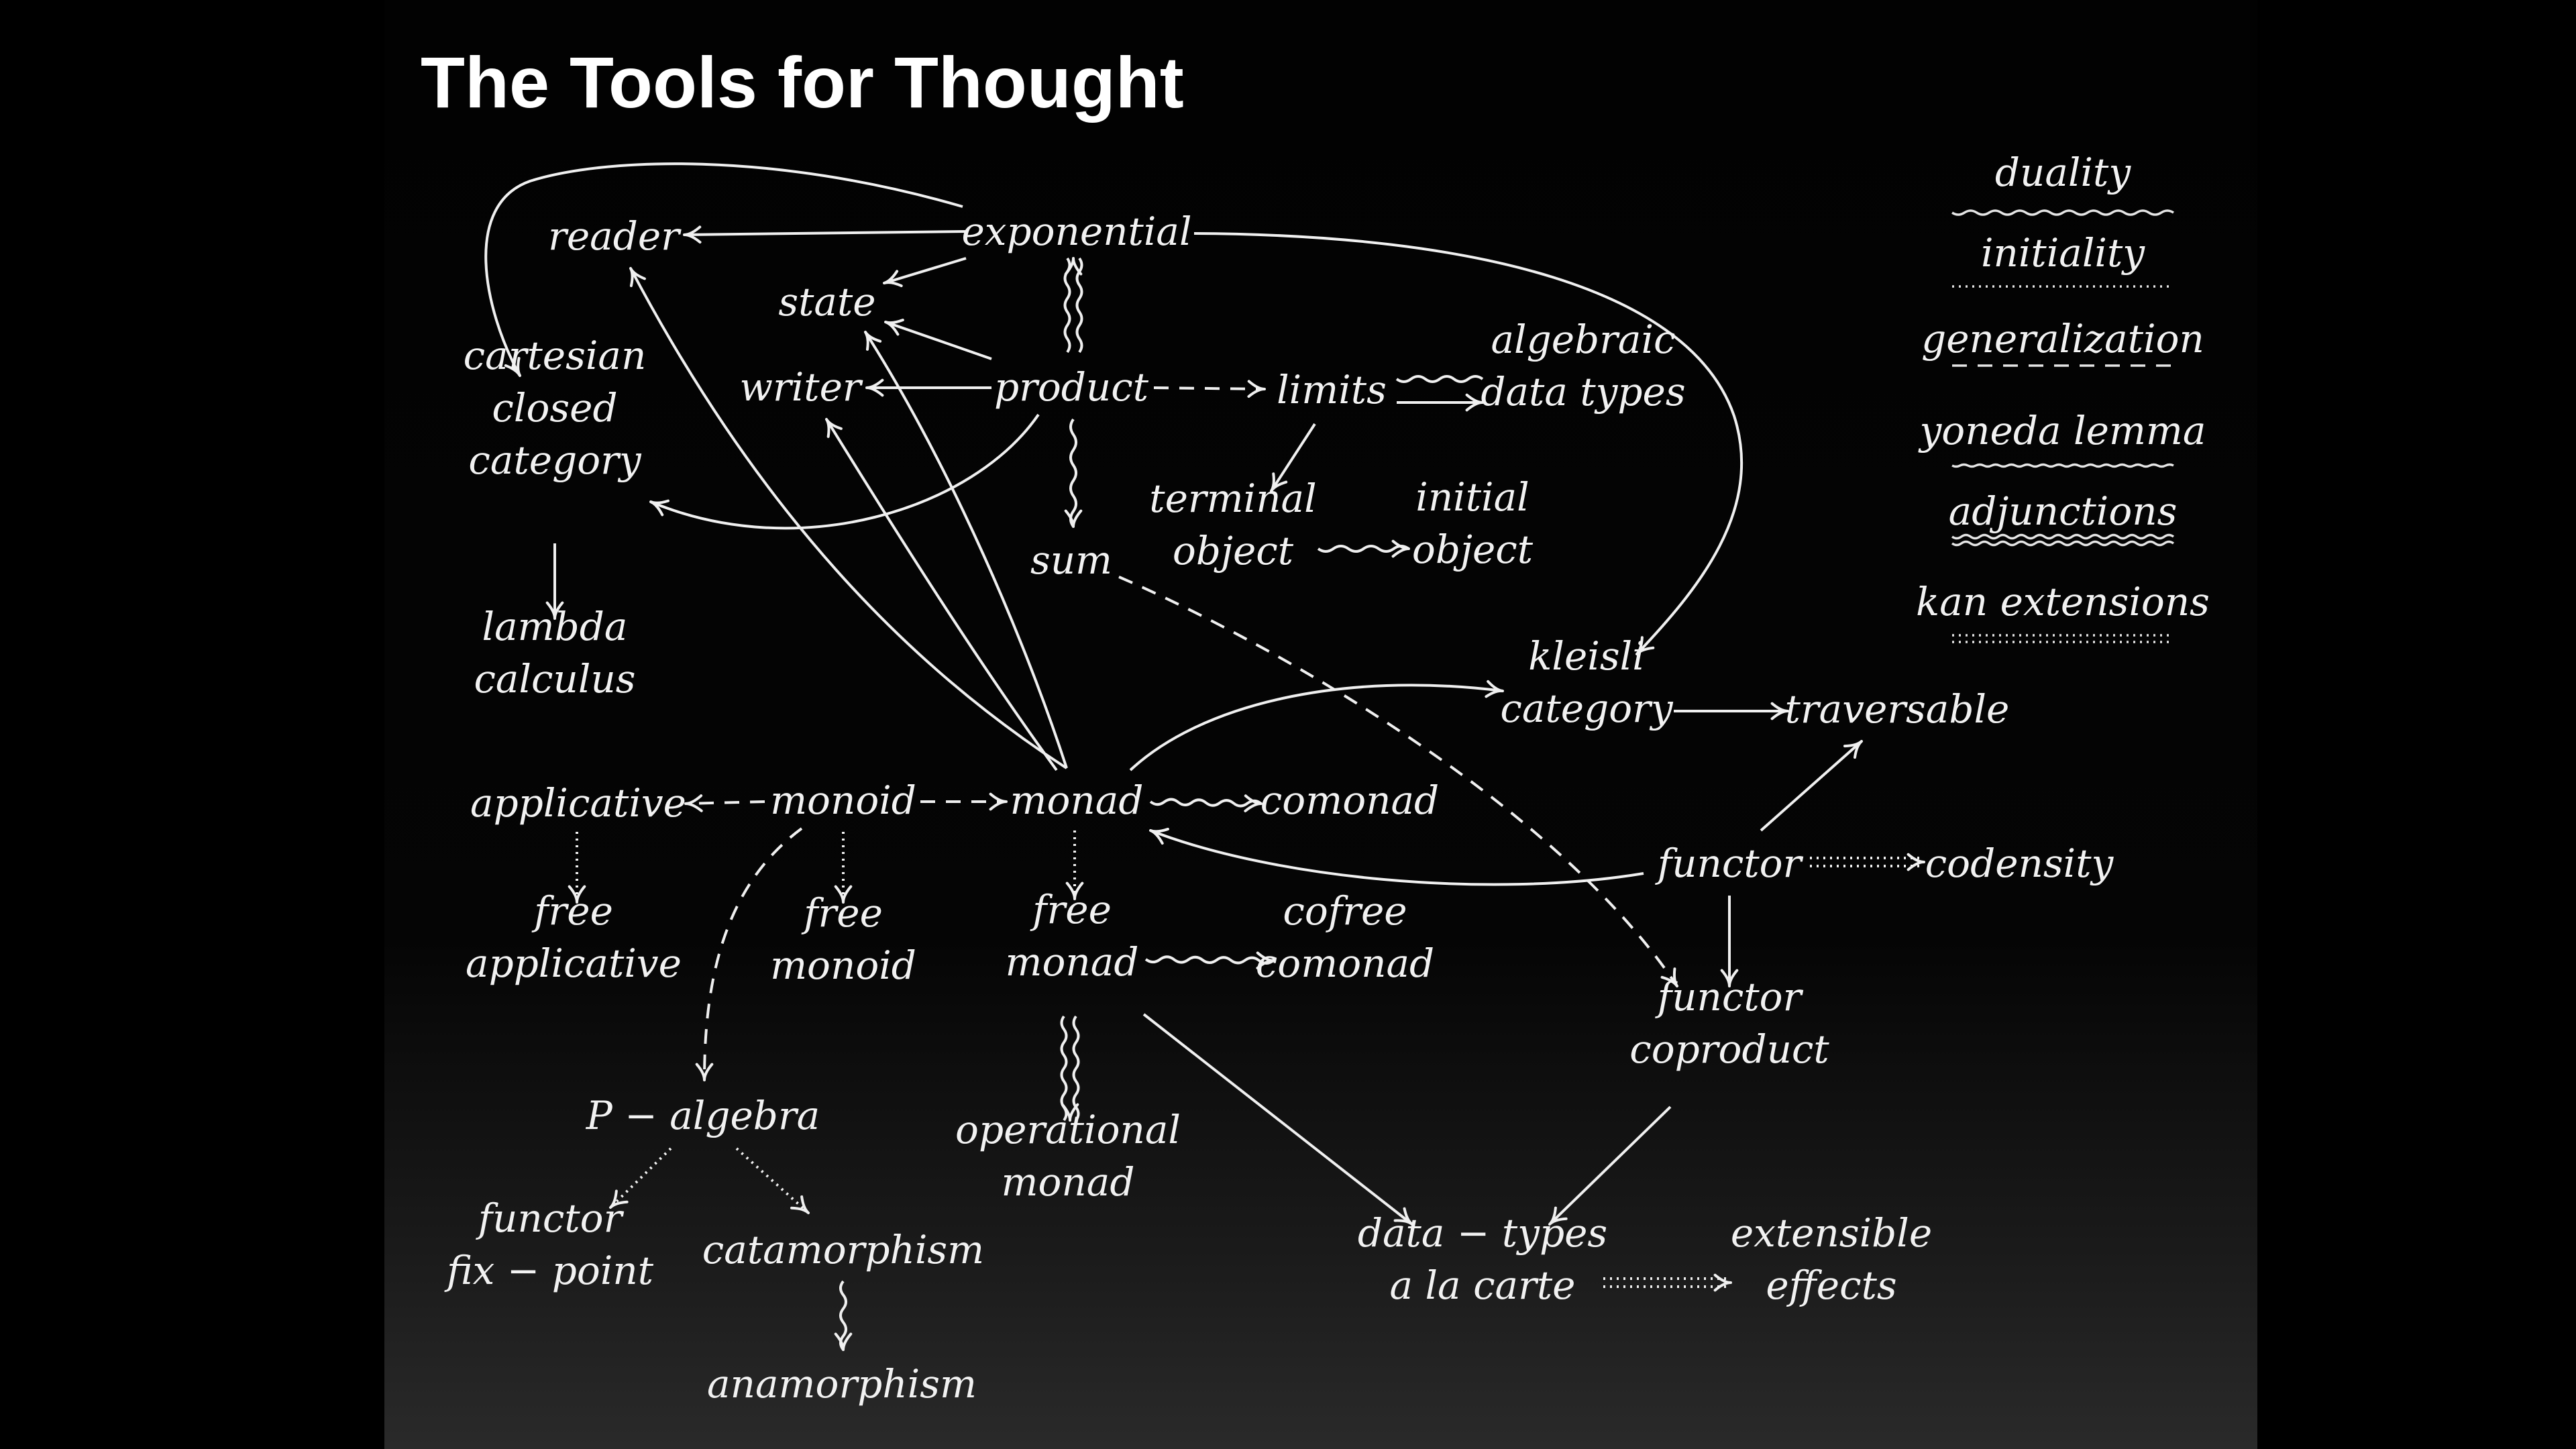 Image resolution: width=2576 pixels, height=1449 pixels. I want to click on node-functor-coproduct: functor coproduct, so click(1729, 1023).